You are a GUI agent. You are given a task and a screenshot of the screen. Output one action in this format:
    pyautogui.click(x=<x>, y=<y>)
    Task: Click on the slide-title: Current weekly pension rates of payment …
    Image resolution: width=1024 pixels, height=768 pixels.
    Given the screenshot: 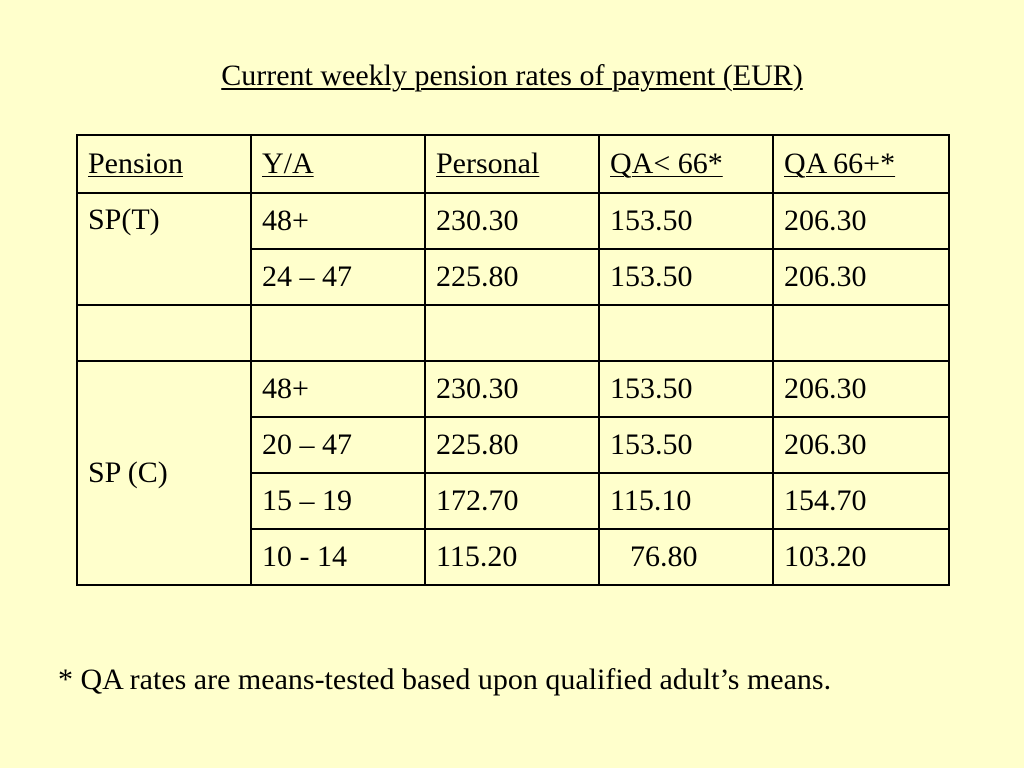 What is the action you would take?
    pyautogui.click(x=512, y=76)
    